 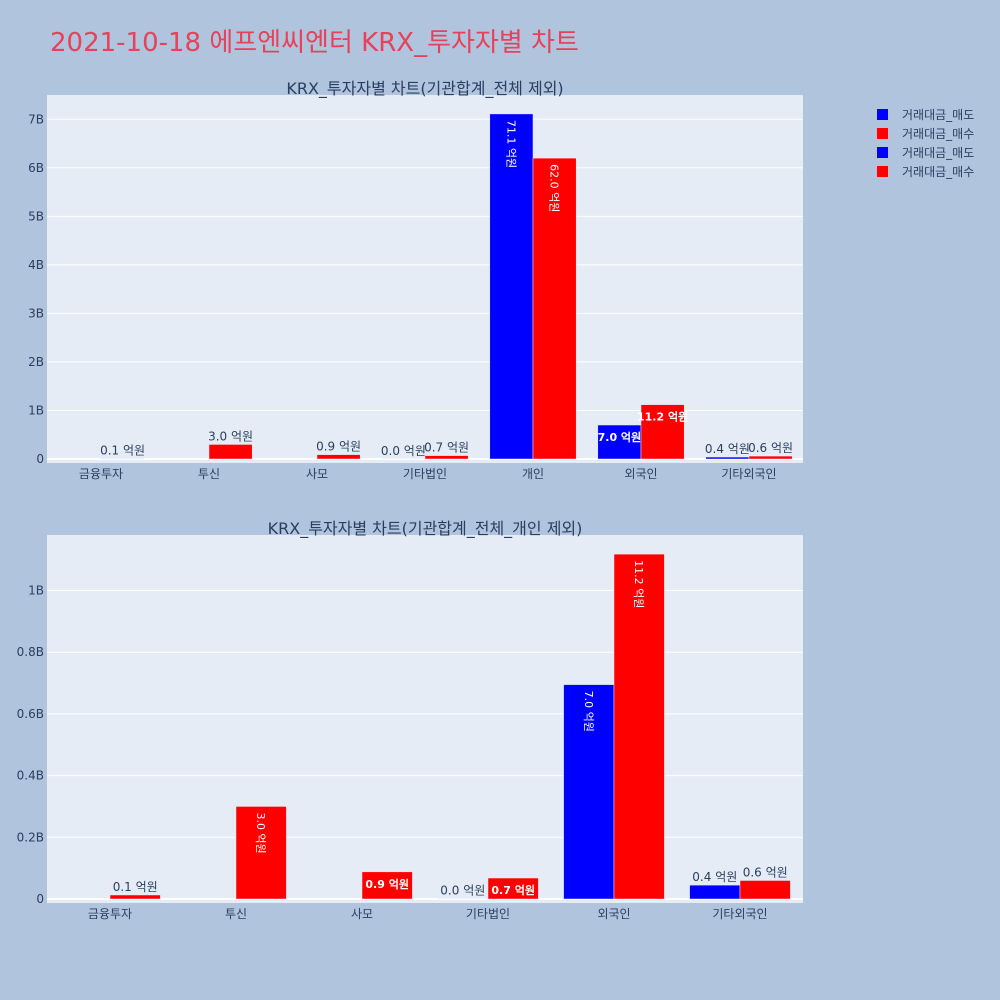 What do you see at coordinates (30, 837) in the screenshot?
I see `y-tick-label: 0.2B` at bounding box center [30, 837].